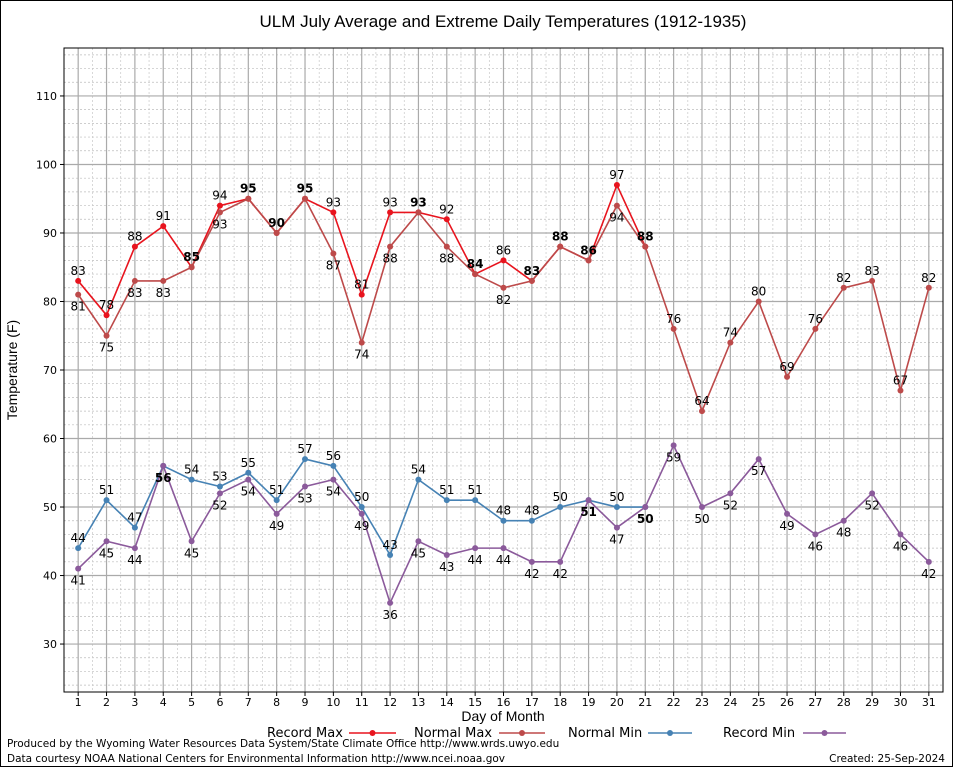 This screenshot has width=954, height=768. Describe the element at coordinates (50, 507) in the screenshot. I see `y-tick-label: 50` at that location.